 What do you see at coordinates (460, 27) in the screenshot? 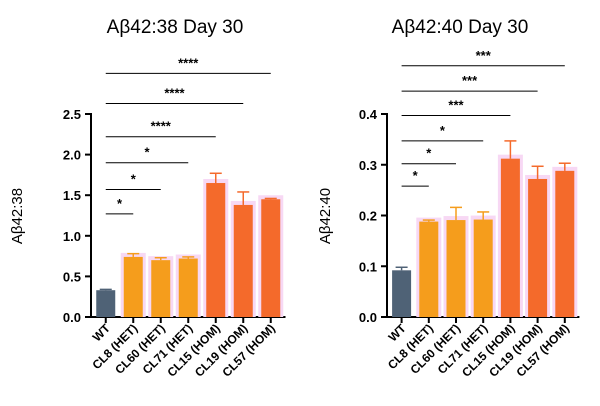
I see `chart-title: Aβ42:40 Day 30` at bounding box center [460, 27].